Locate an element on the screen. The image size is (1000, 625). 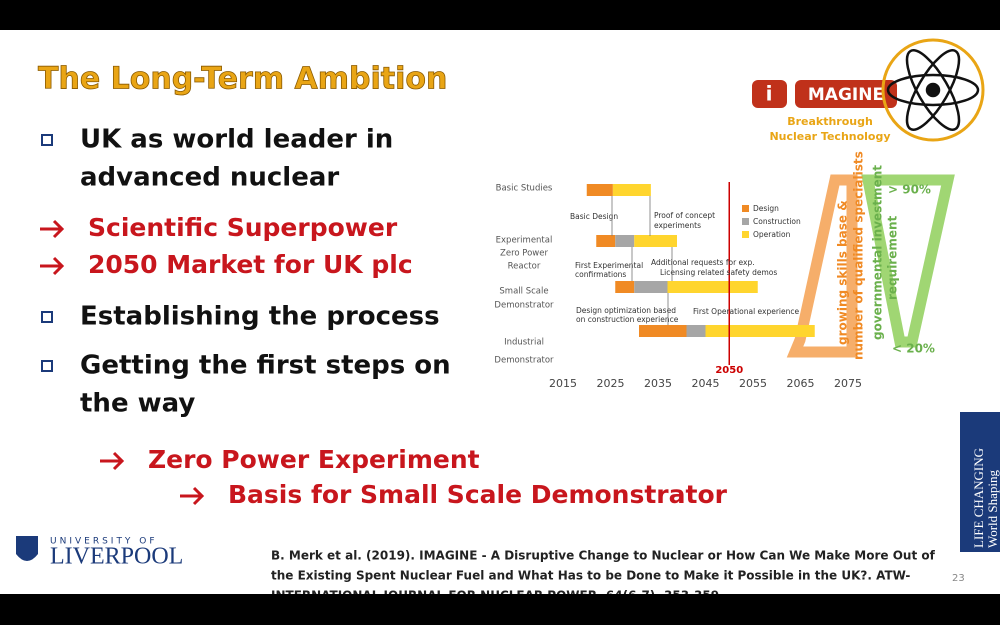
investment-funnel is located at coordinates (908, 261).